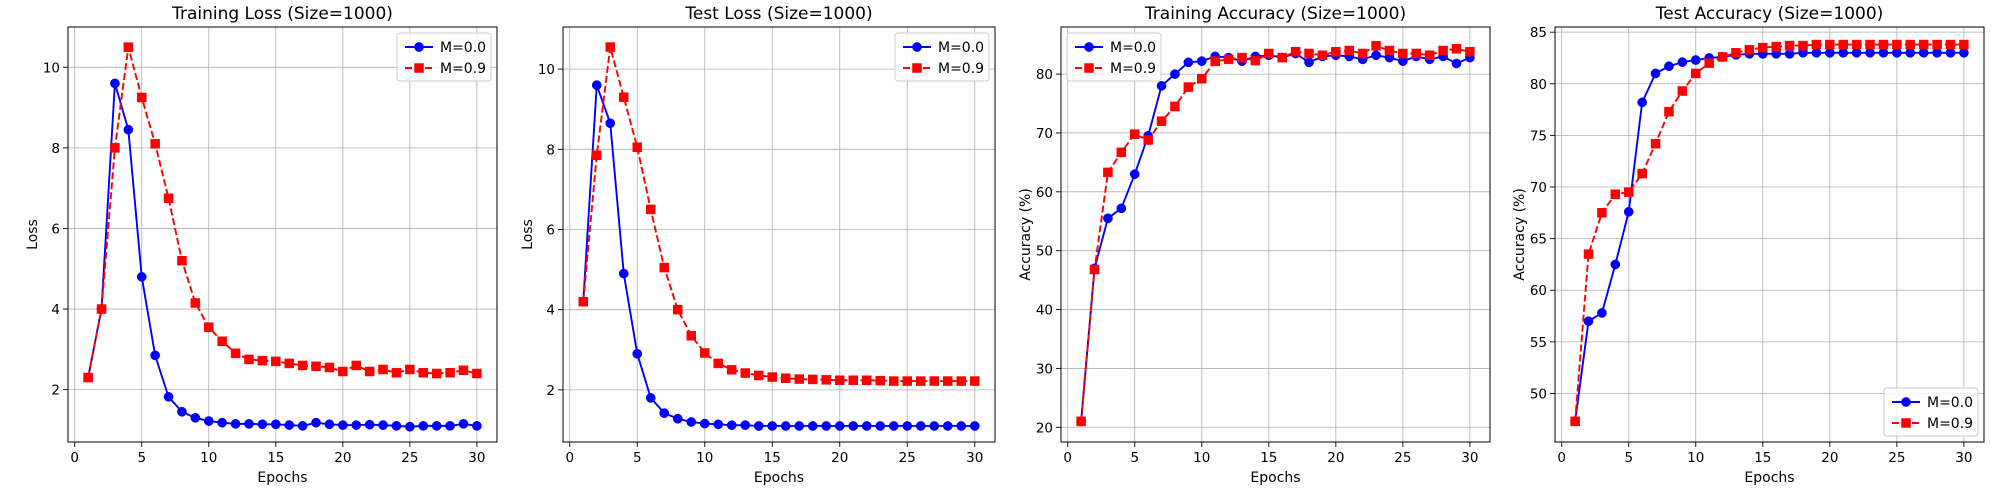 The width and height of the screenshot is (2000, 504). Describe the element at coordinates (1950, 424) in the screenshot. I see `legend-label: M=0.9` at that location.